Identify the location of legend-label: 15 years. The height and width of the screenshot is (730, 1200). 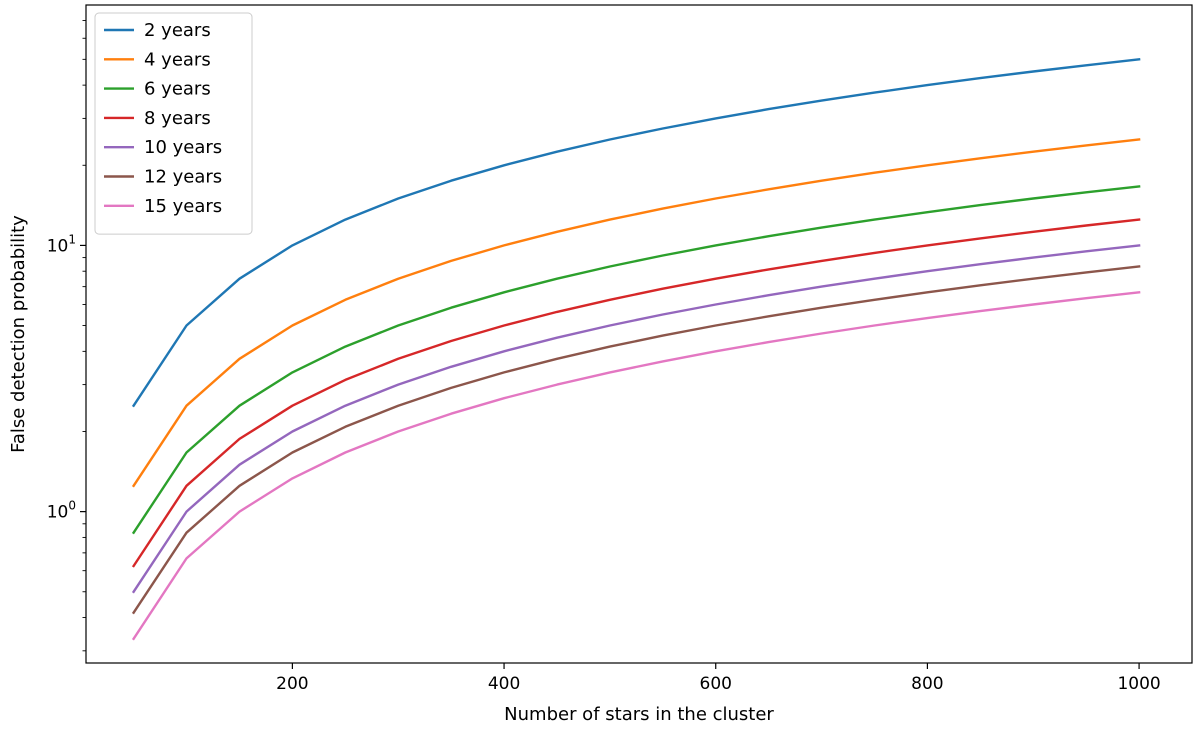
(183, 206).